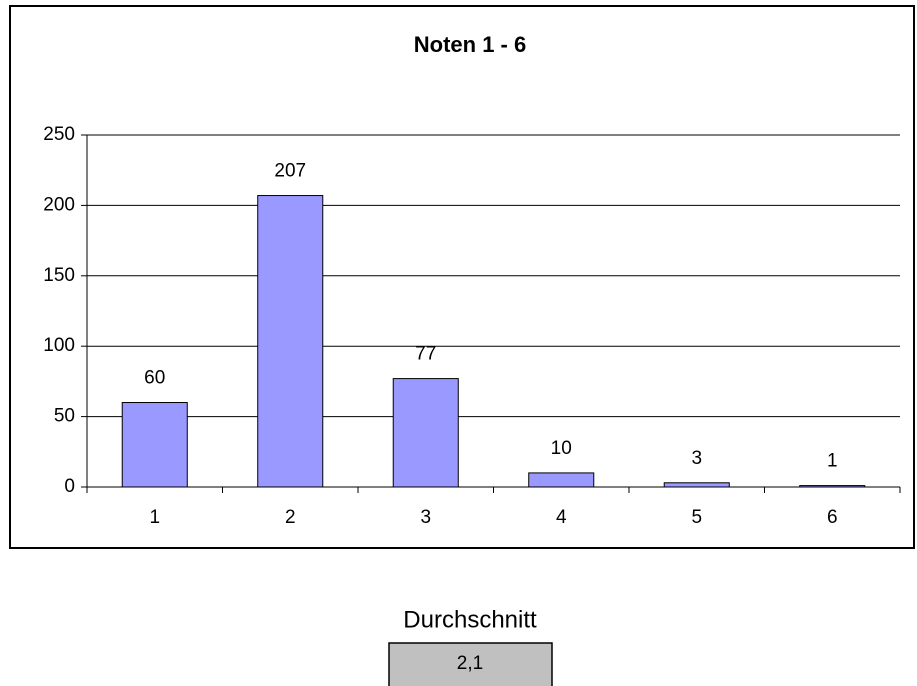 The image size is (917, 686). I want to click on average-box, so click(470, 664).